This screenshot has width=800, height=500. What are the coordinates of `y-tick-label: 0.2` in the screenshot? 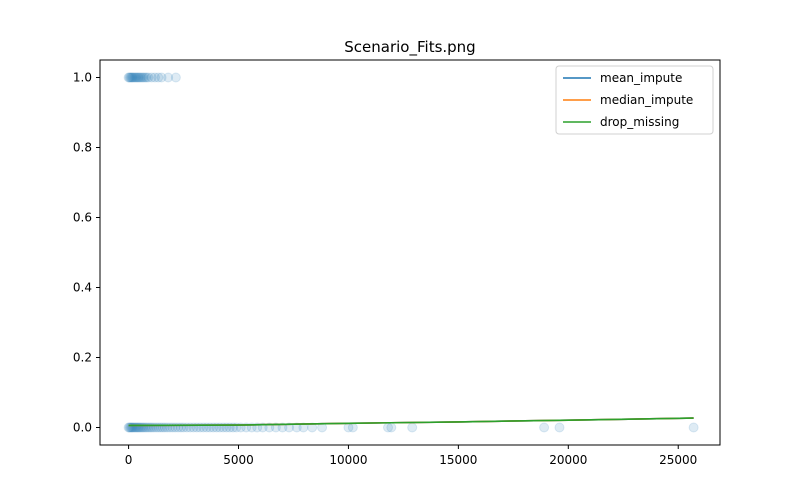 It's located at (82, 358).